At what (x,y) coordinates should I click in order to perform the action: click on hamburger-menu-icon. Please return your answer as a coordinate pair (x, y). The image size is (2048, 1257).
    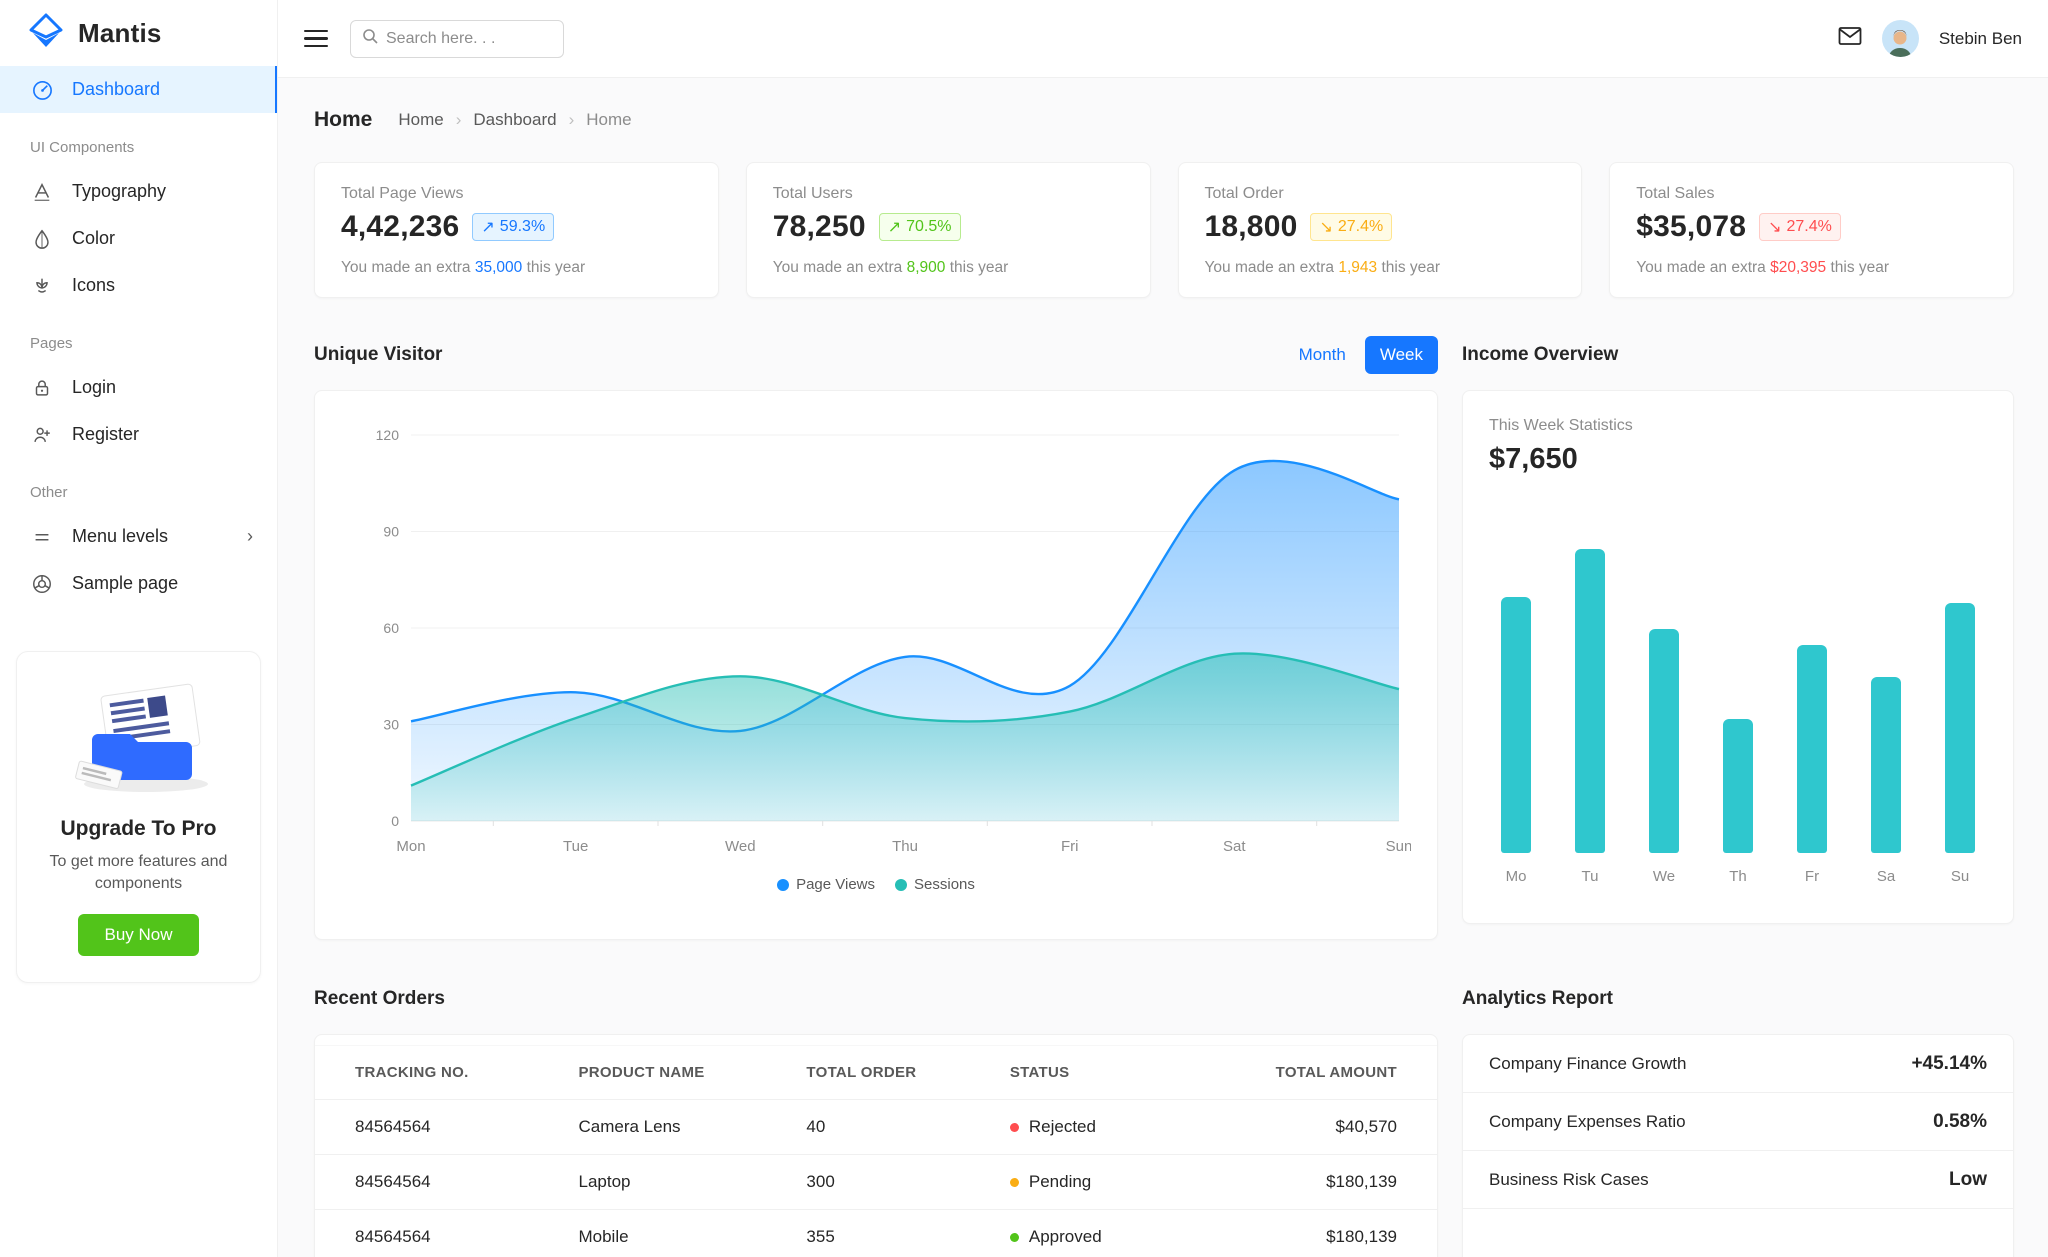
    Looking at the image, I should click on (316, 38).